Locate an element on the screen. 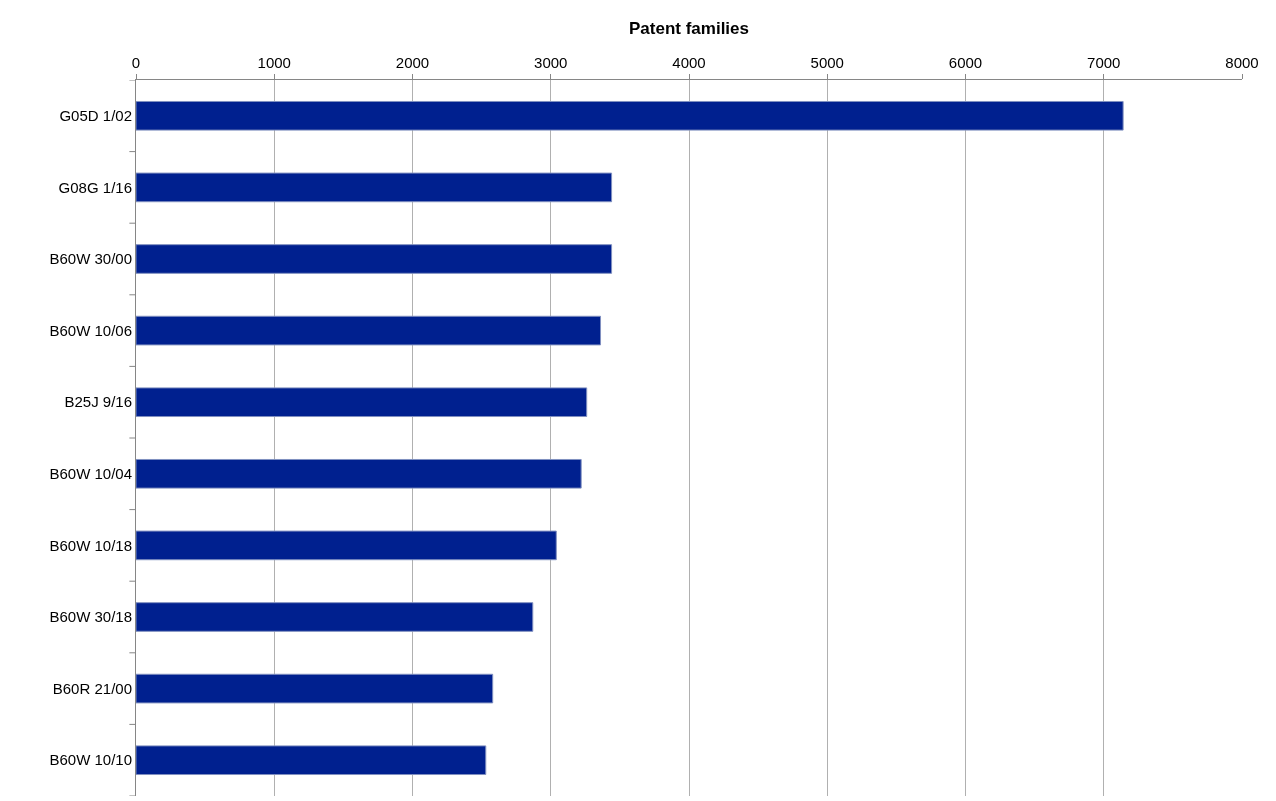  x-tick-label: 3000 is located at coordinates (551, 62).